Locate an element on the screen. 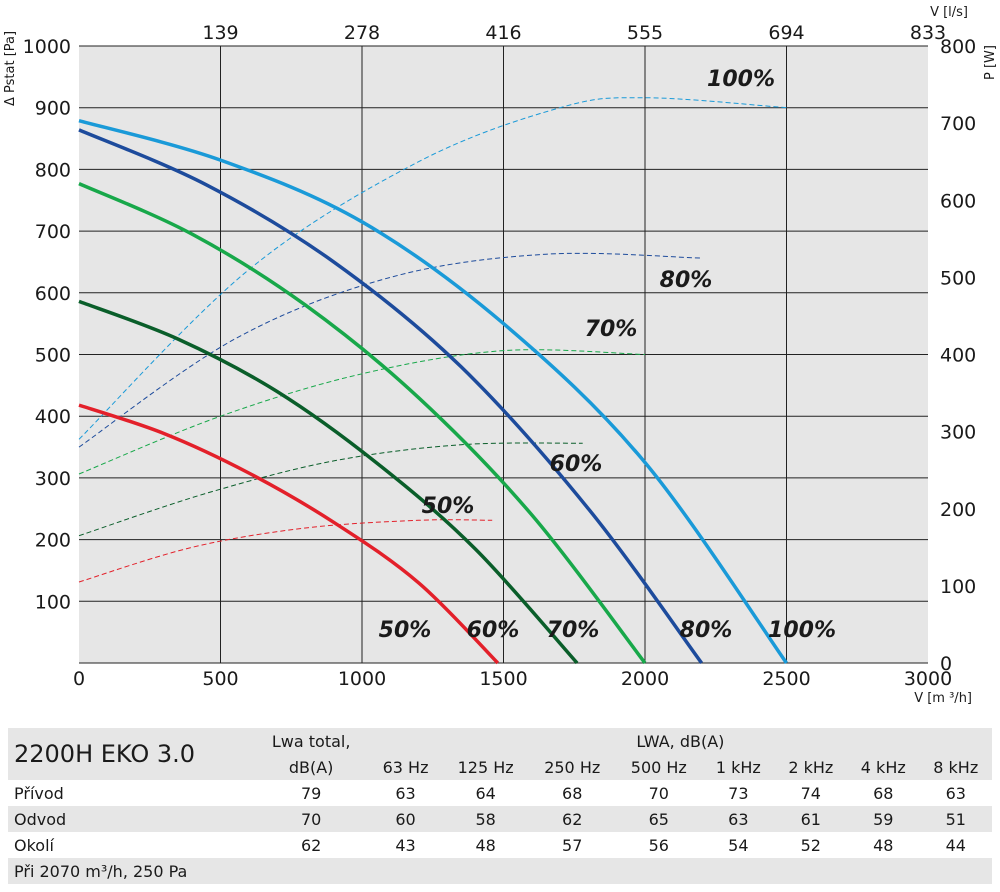 The image size is (1000, 892). table-row: Odvod 70 60 58 62 65 63 61 59 51 is located at coordinates (500, 819).